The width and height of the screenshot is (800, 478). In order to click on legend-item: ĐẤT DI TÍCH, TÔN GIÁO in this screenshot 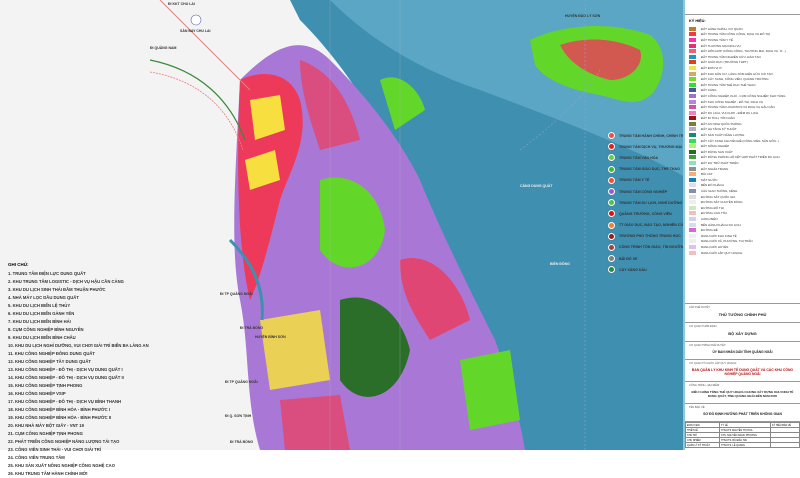, I will do `click(742, 119)`.